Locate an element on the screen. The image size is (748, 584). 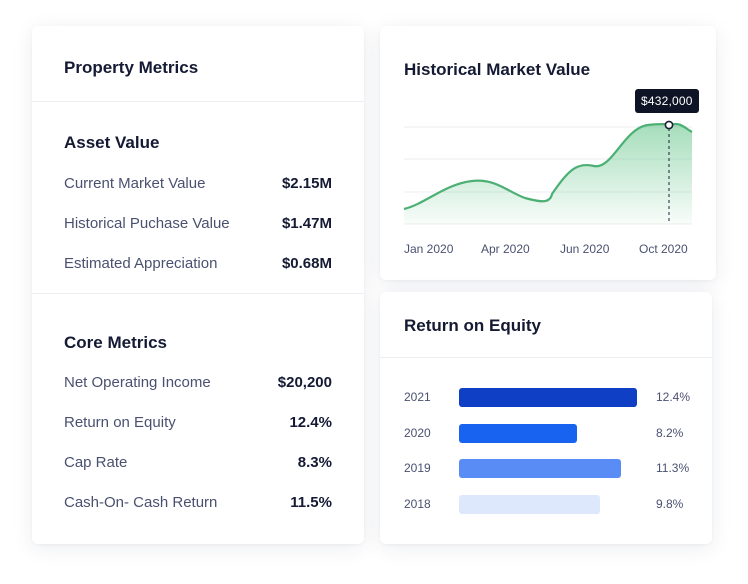
x-axis-label: Oct 2020 is located at coordinates (663, 249).